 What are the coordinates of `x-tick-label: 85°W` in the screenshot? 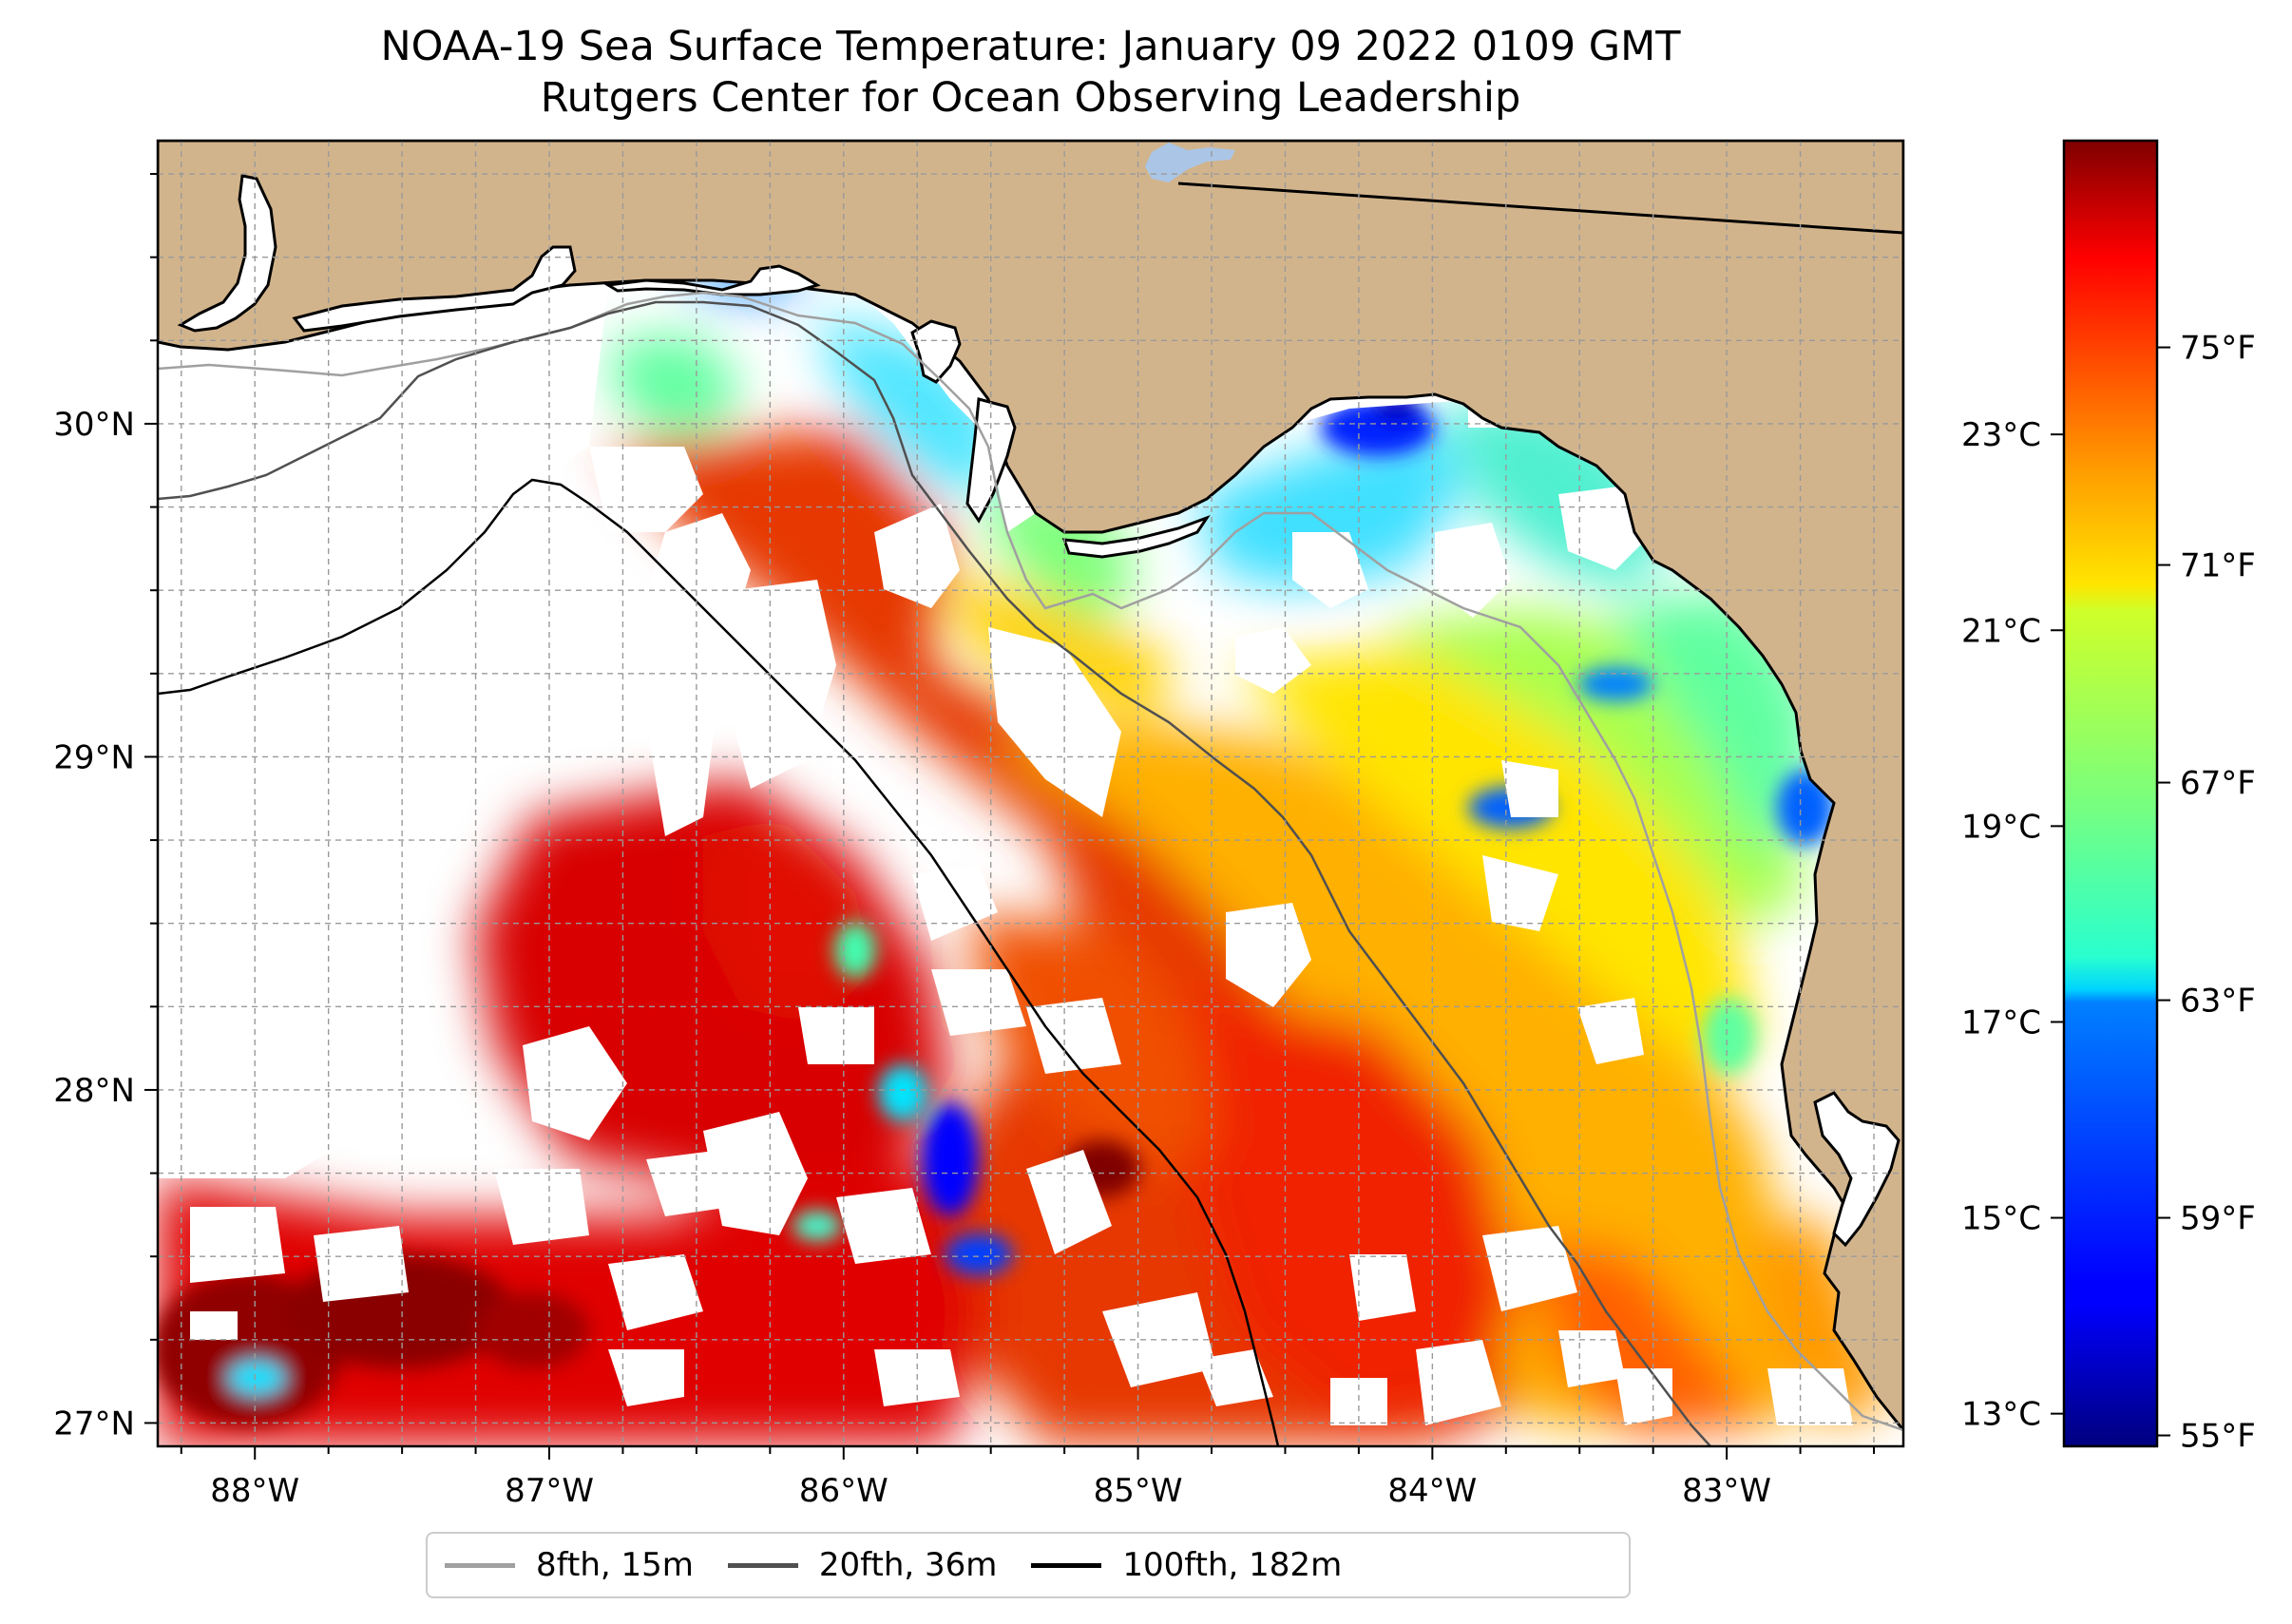 It's located at (1138, 1491).